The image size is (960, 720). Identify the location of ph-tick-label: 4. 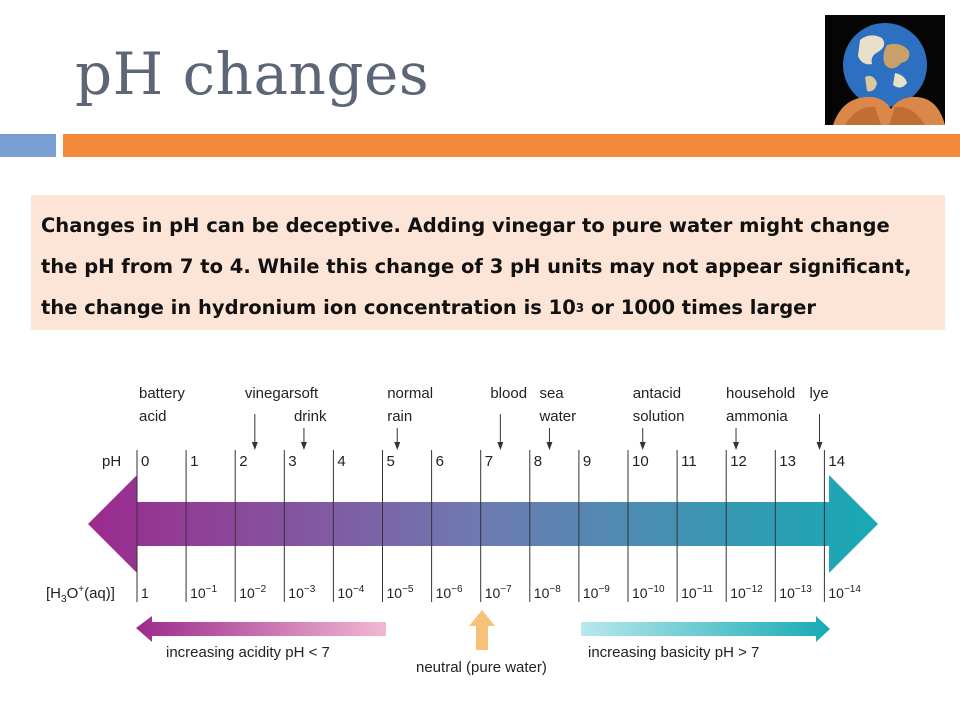
(341, 461).